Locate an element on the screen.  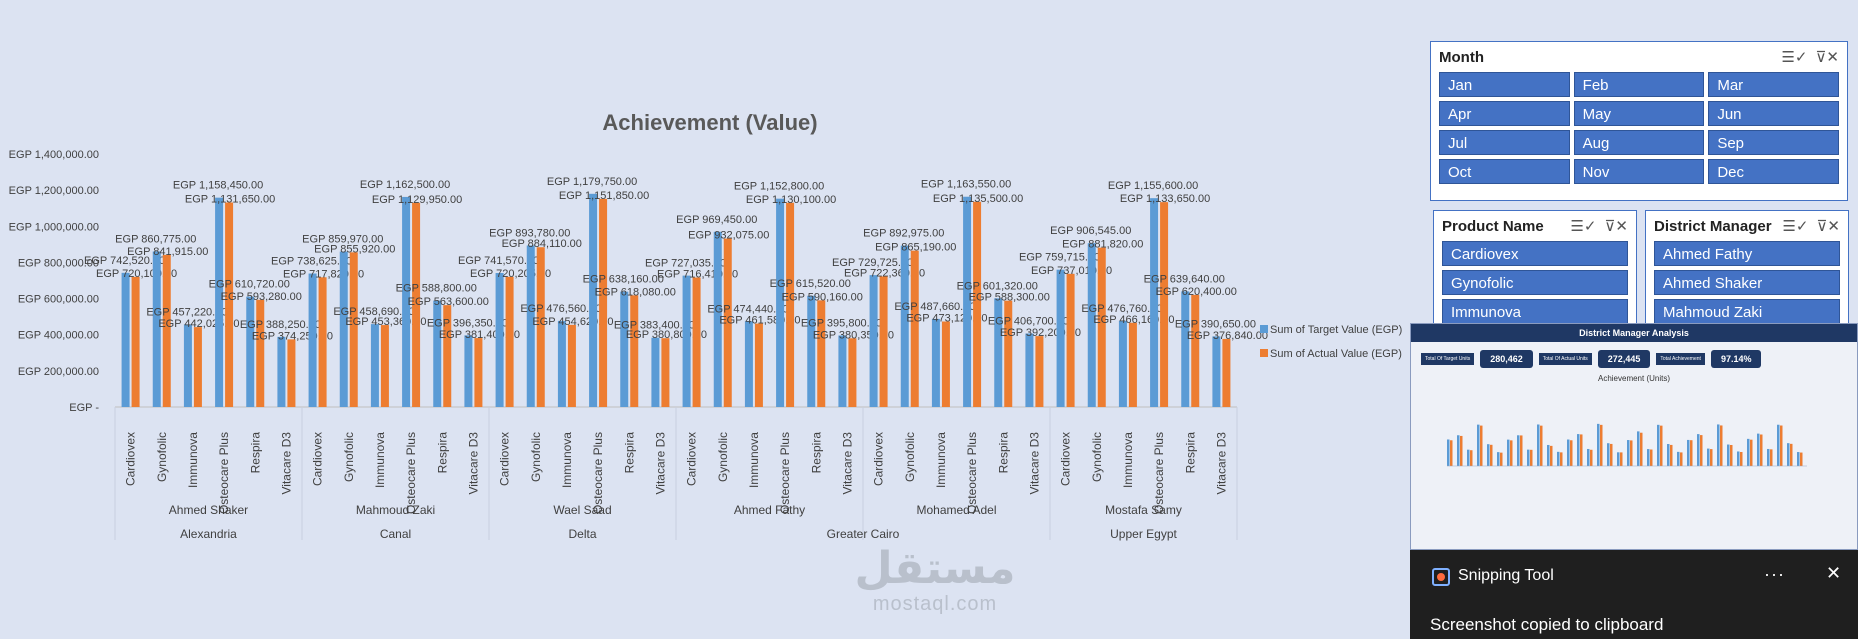
preview-chart-title: Achievement (Units) is located at coordinates (1634, 378).